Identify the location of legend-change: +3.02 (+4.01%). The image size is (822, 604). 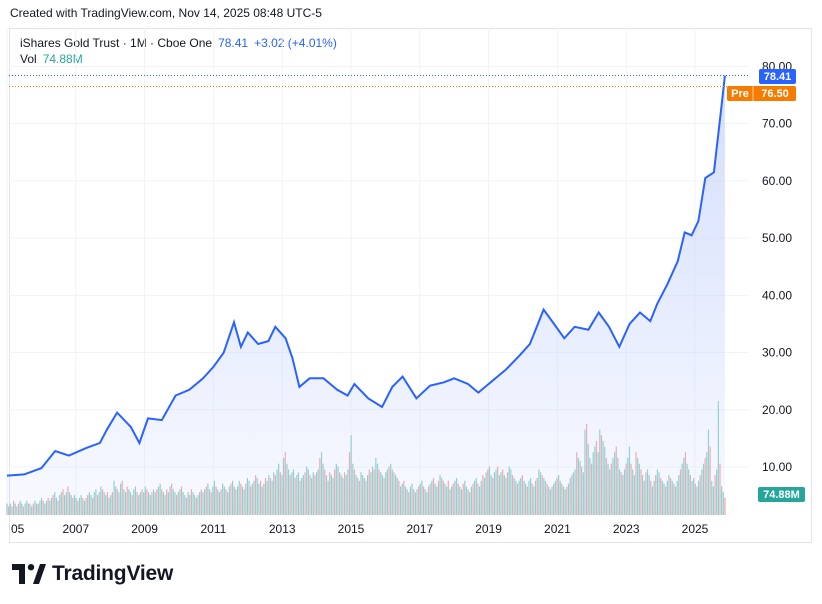
(295, 43).